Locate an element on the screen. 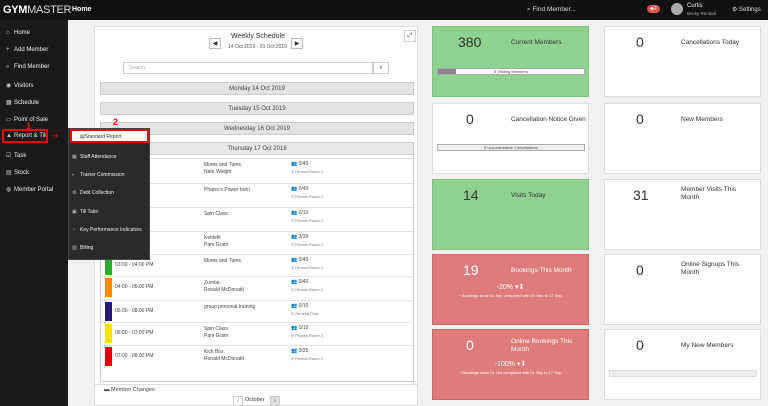  report-icon: ▤ is located at coordinates (82, 137).